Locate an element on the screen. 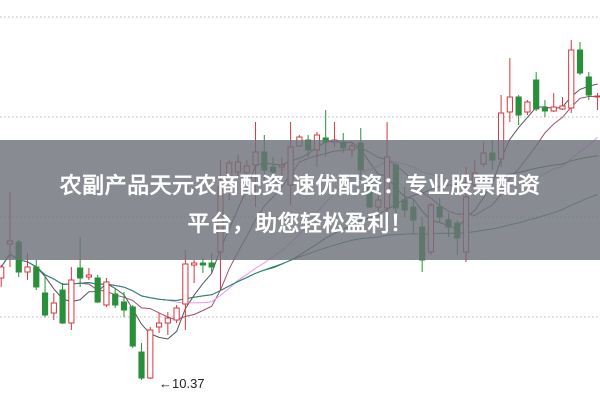 Image resolution: width=600 pixels, height=401 pixels. low-price-label: ←10.37 is located at coordinates (182, 383).